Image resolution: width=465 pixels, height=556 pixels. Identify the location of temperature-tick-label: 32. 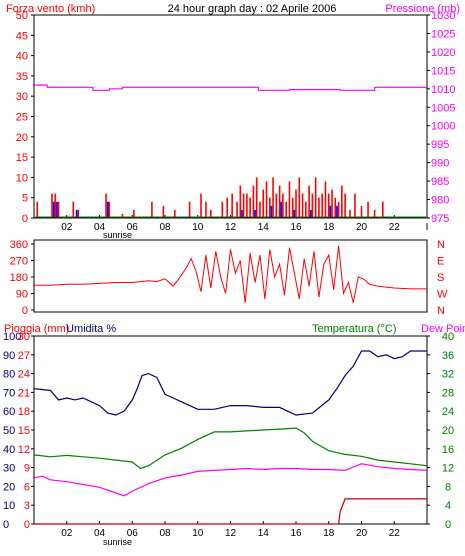
(448, 375).